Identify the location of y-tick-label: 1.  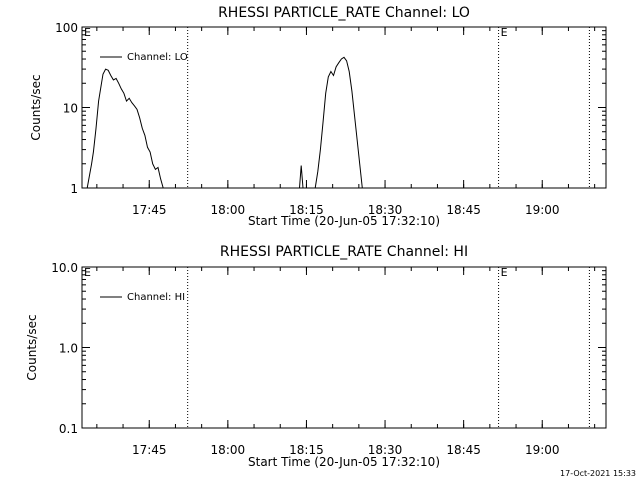
(74, 189).